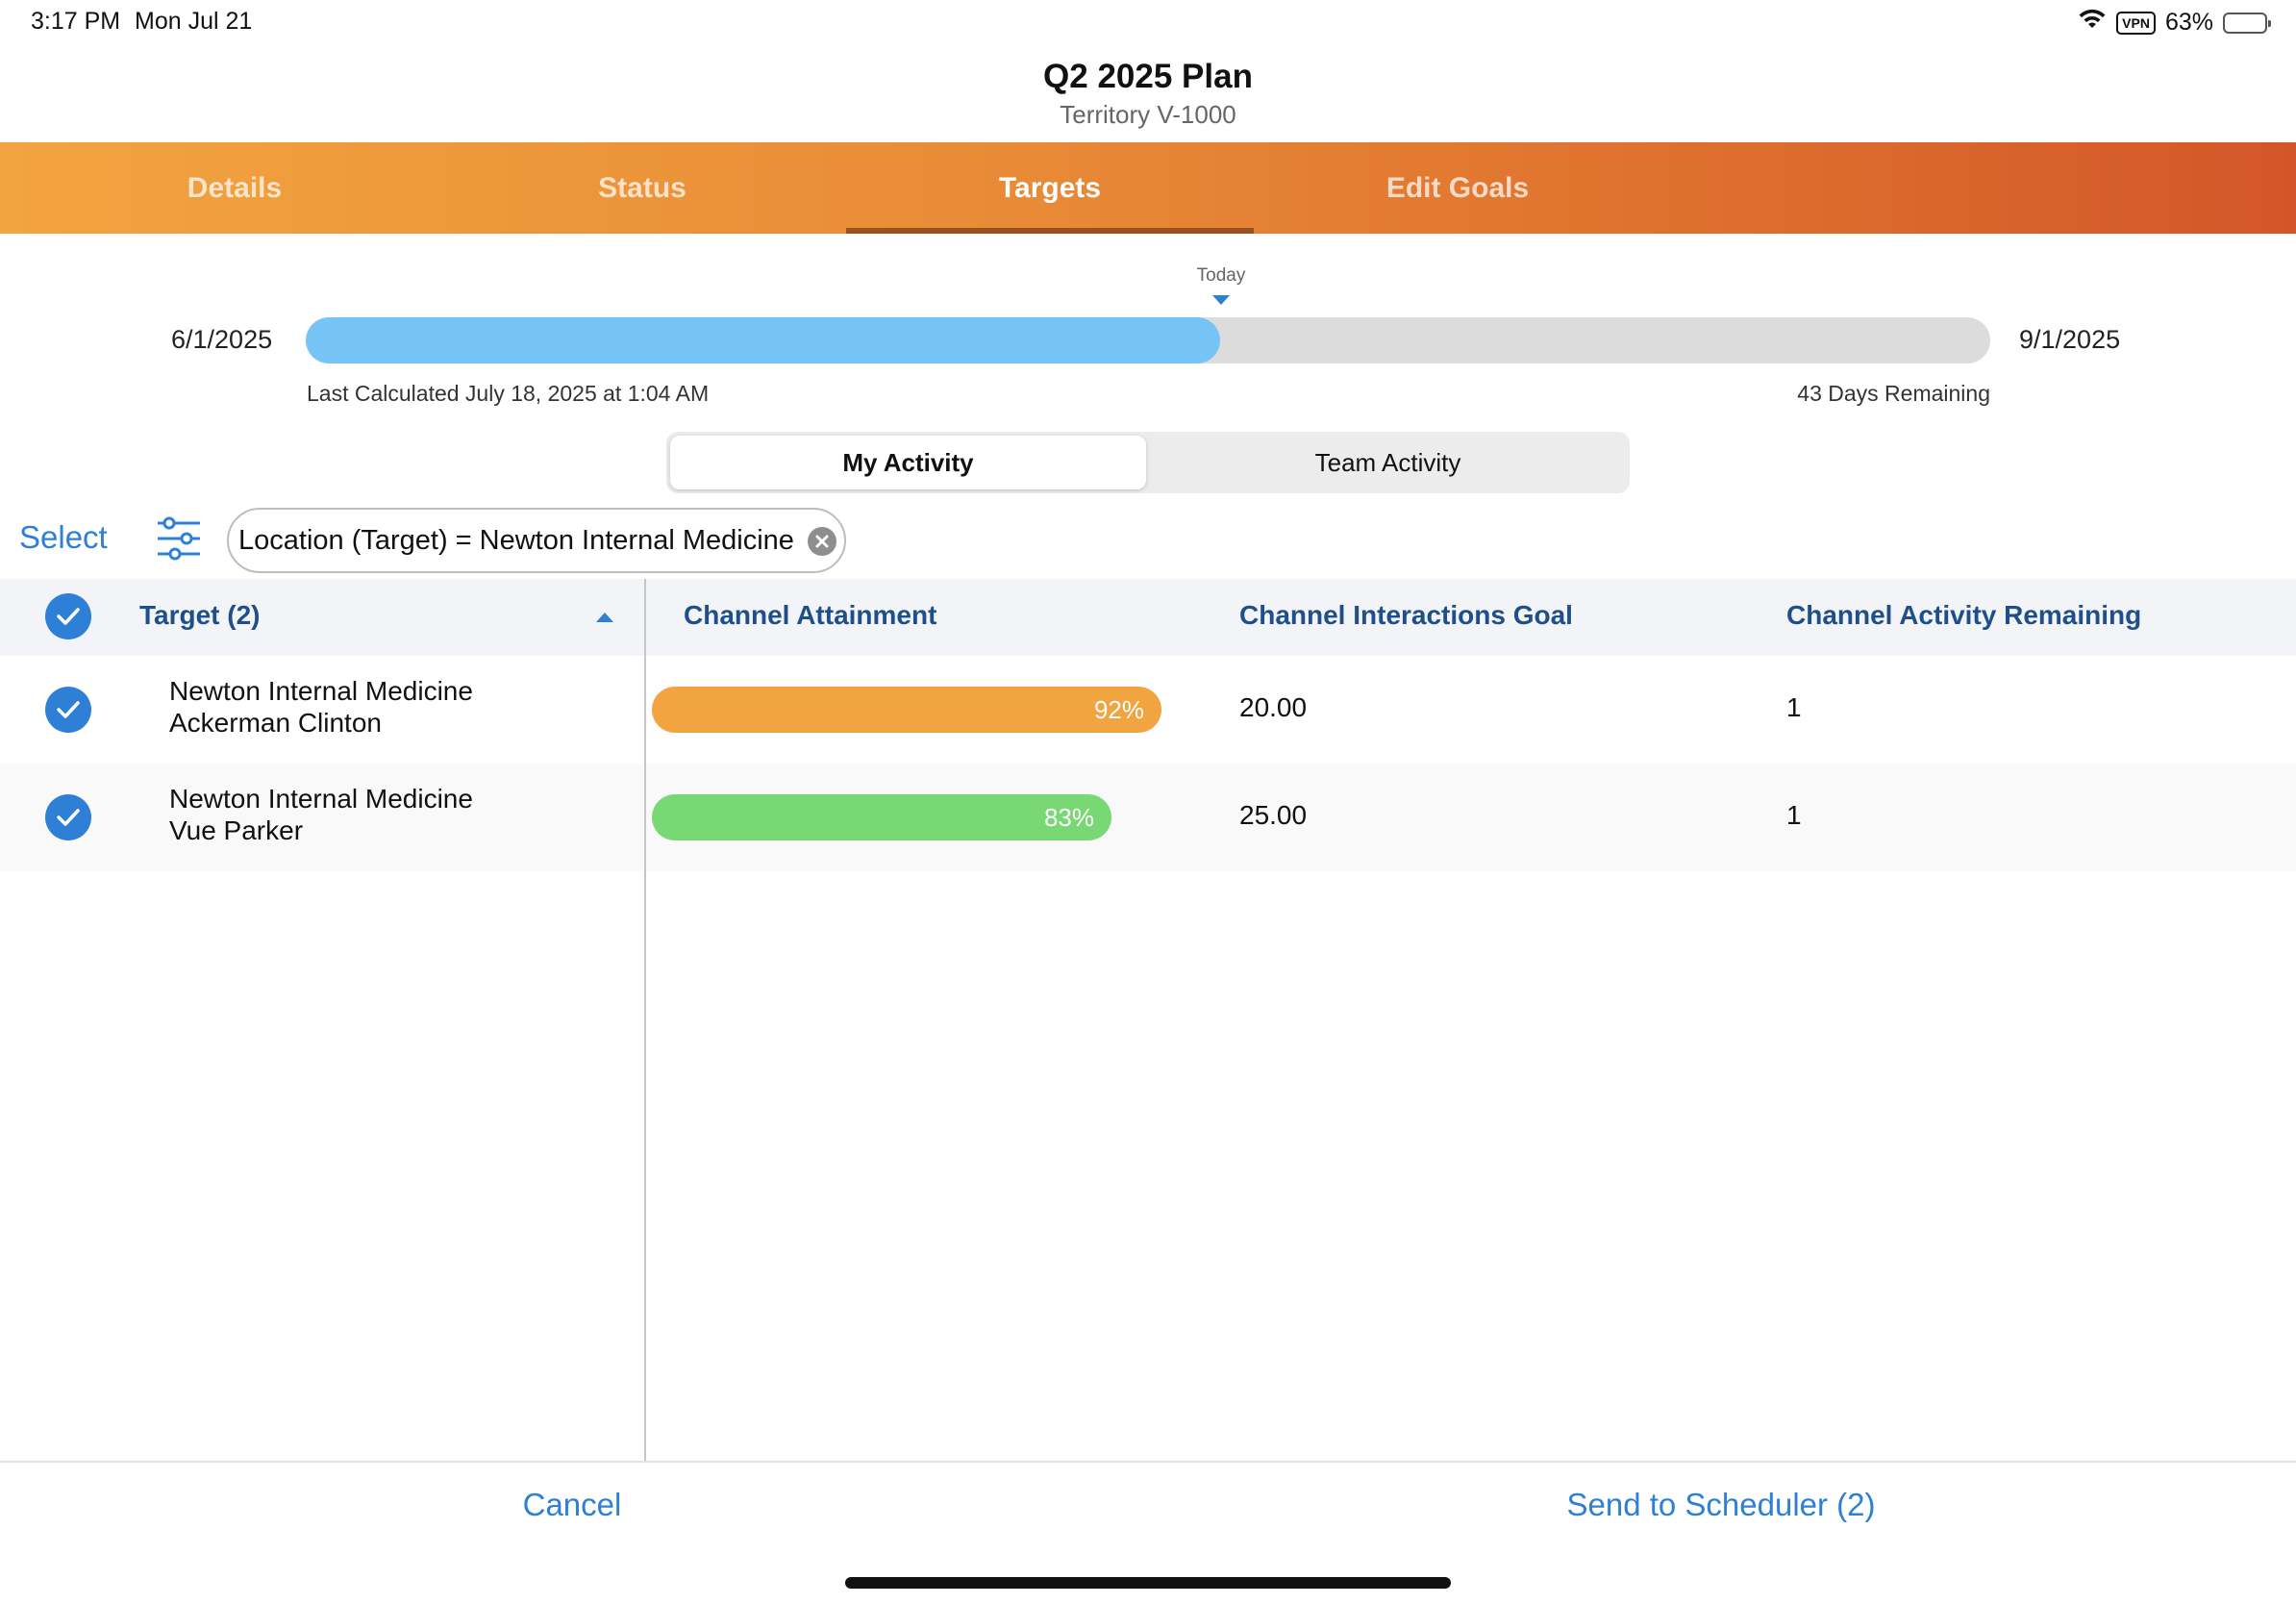 Image resolution: width=2296 pixels, height=1604 pixels. What do you see at coordinates (572, 1505) in the screenshot?
I see `cancel-button: Cancel` at bounding box center [572, 1505].